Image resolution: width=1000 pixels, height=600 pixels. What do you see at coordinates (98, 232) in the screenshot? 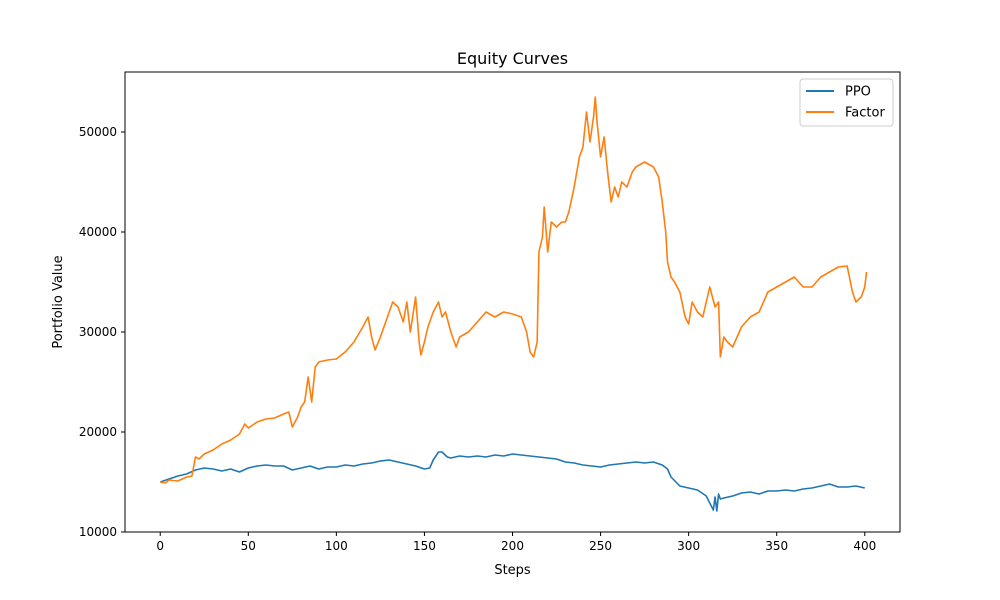
I see `y-tick-label: 40000` at bounding box center [98, 232].